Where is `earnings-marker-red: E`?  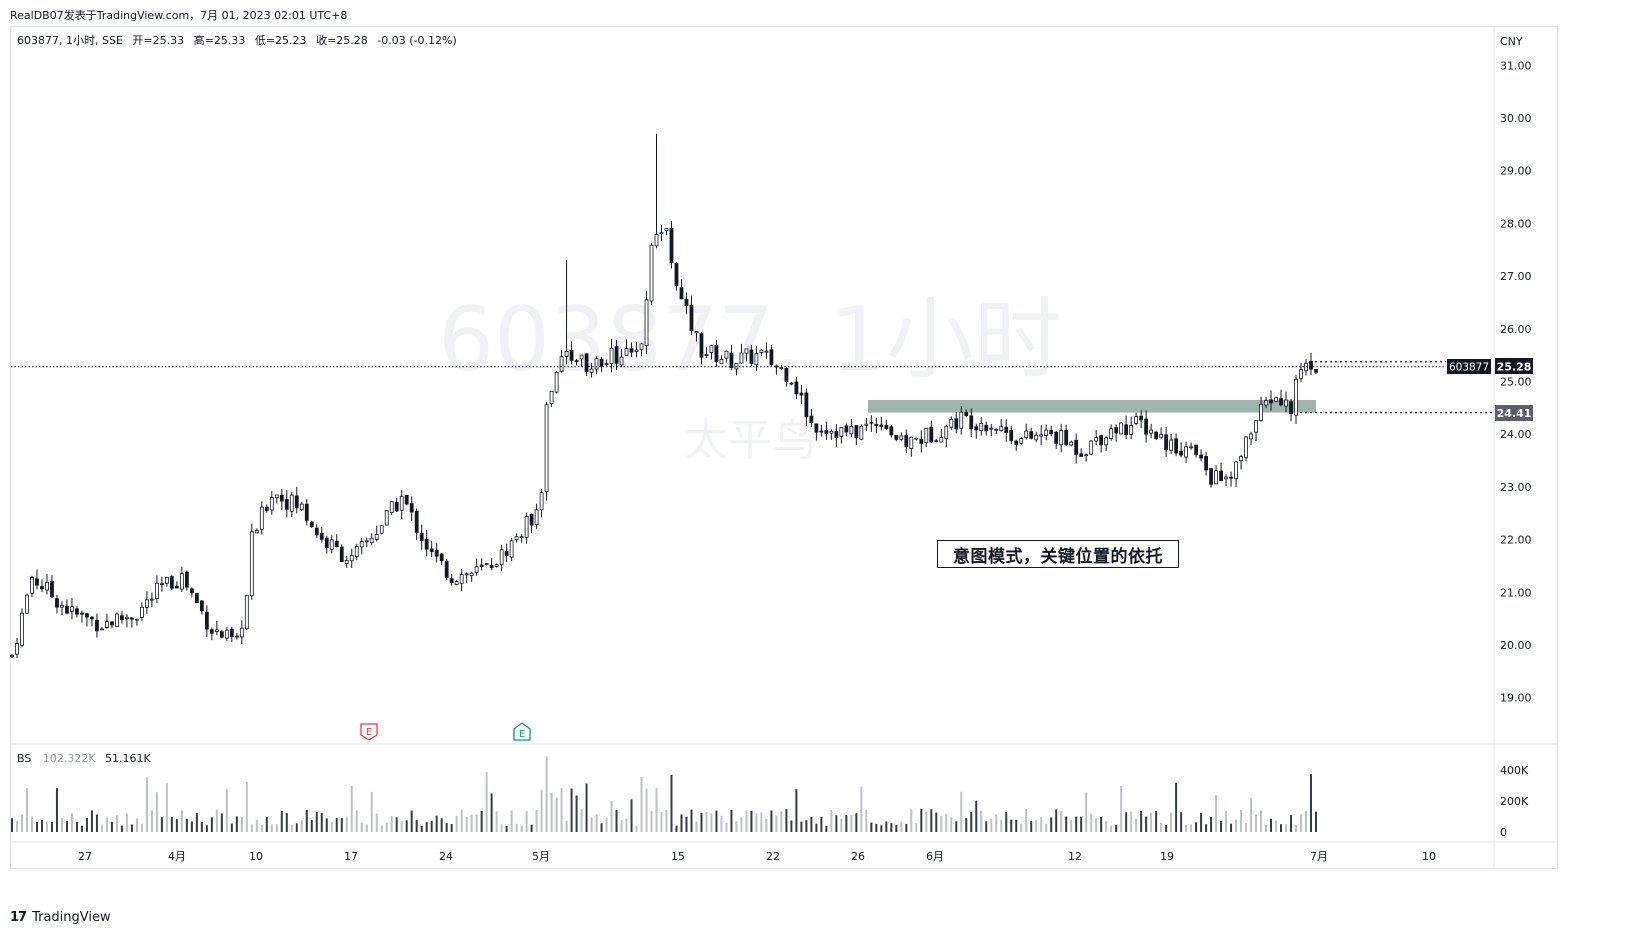
earnings-marker-red: E is located at coordinates (369, 732).